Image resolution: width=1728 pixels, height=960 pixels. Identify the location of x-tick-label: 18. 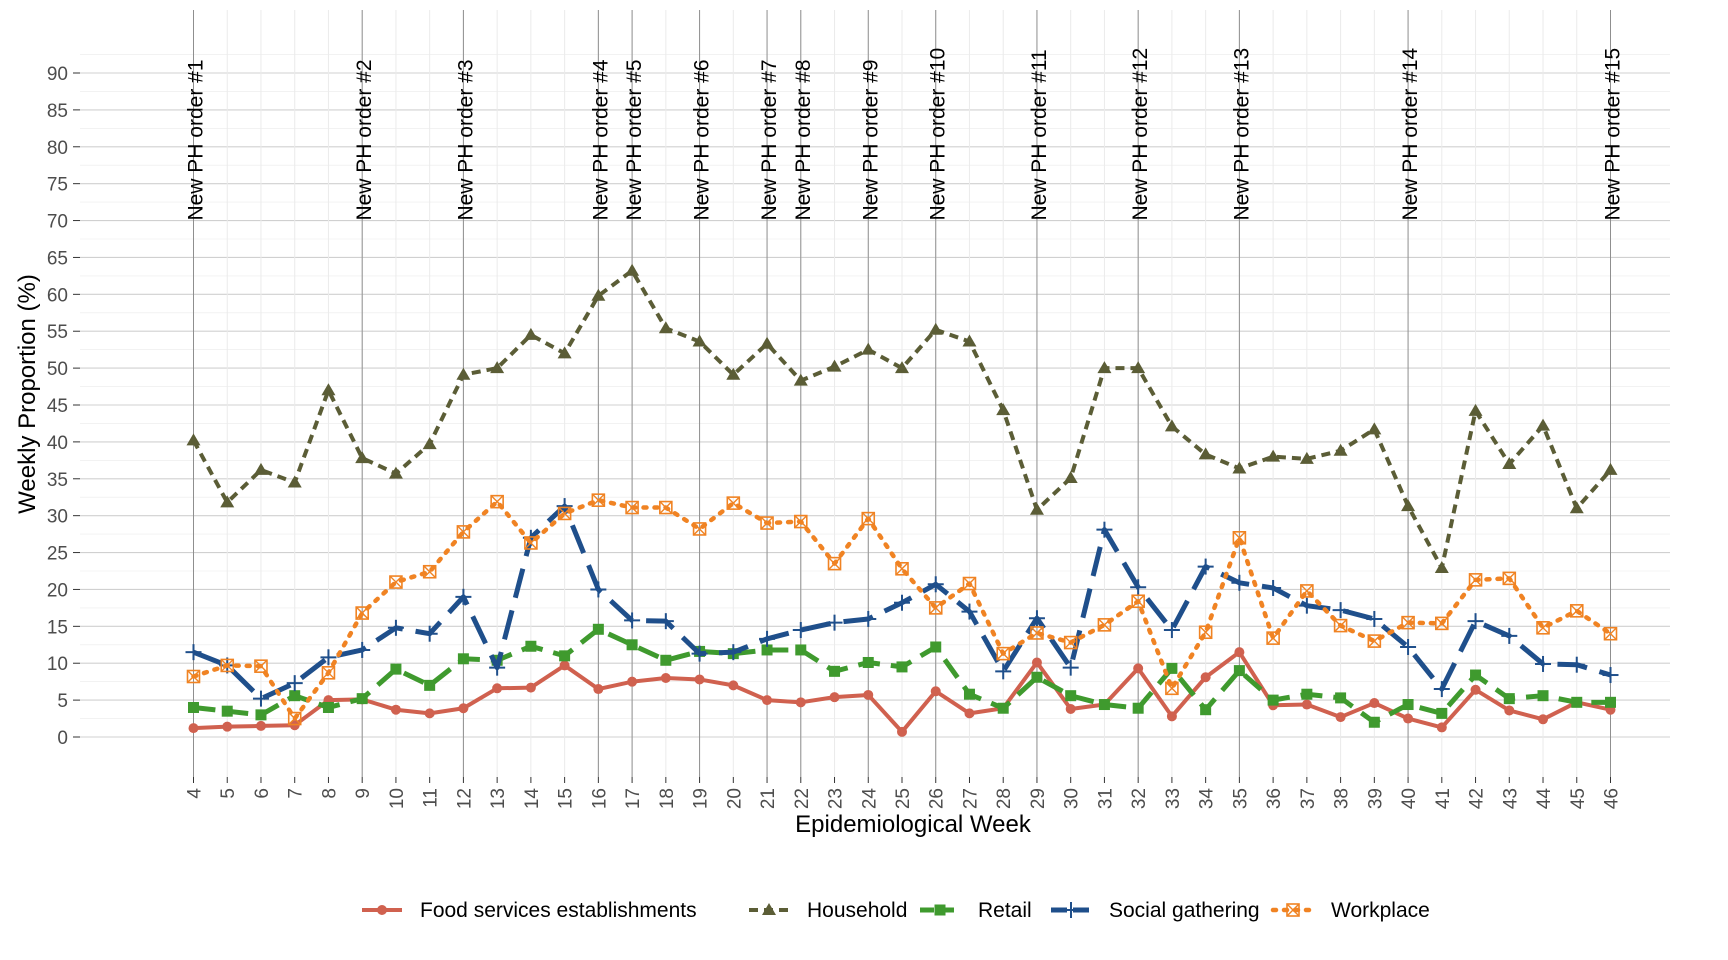
(667, 798).